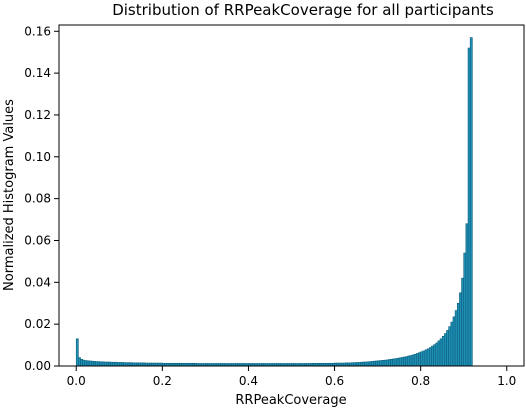 This screenshot has width=526, height=408. What do you see at coordinates (162, 381) in the screenshot?
I see `x-tick-label: 0.2` at bounding box center [162, 381].